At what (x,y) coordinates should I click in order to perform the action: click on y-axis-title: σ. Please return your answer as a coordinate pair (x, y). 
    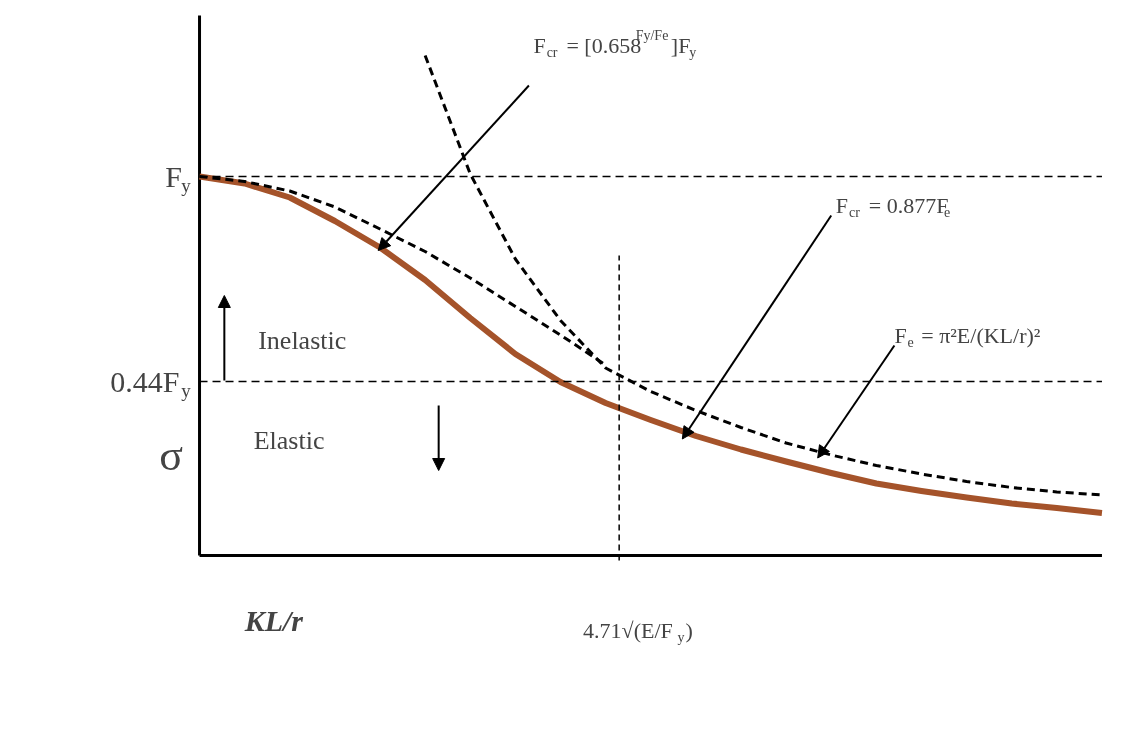
    Looking at the image, I should click on (171, 455).